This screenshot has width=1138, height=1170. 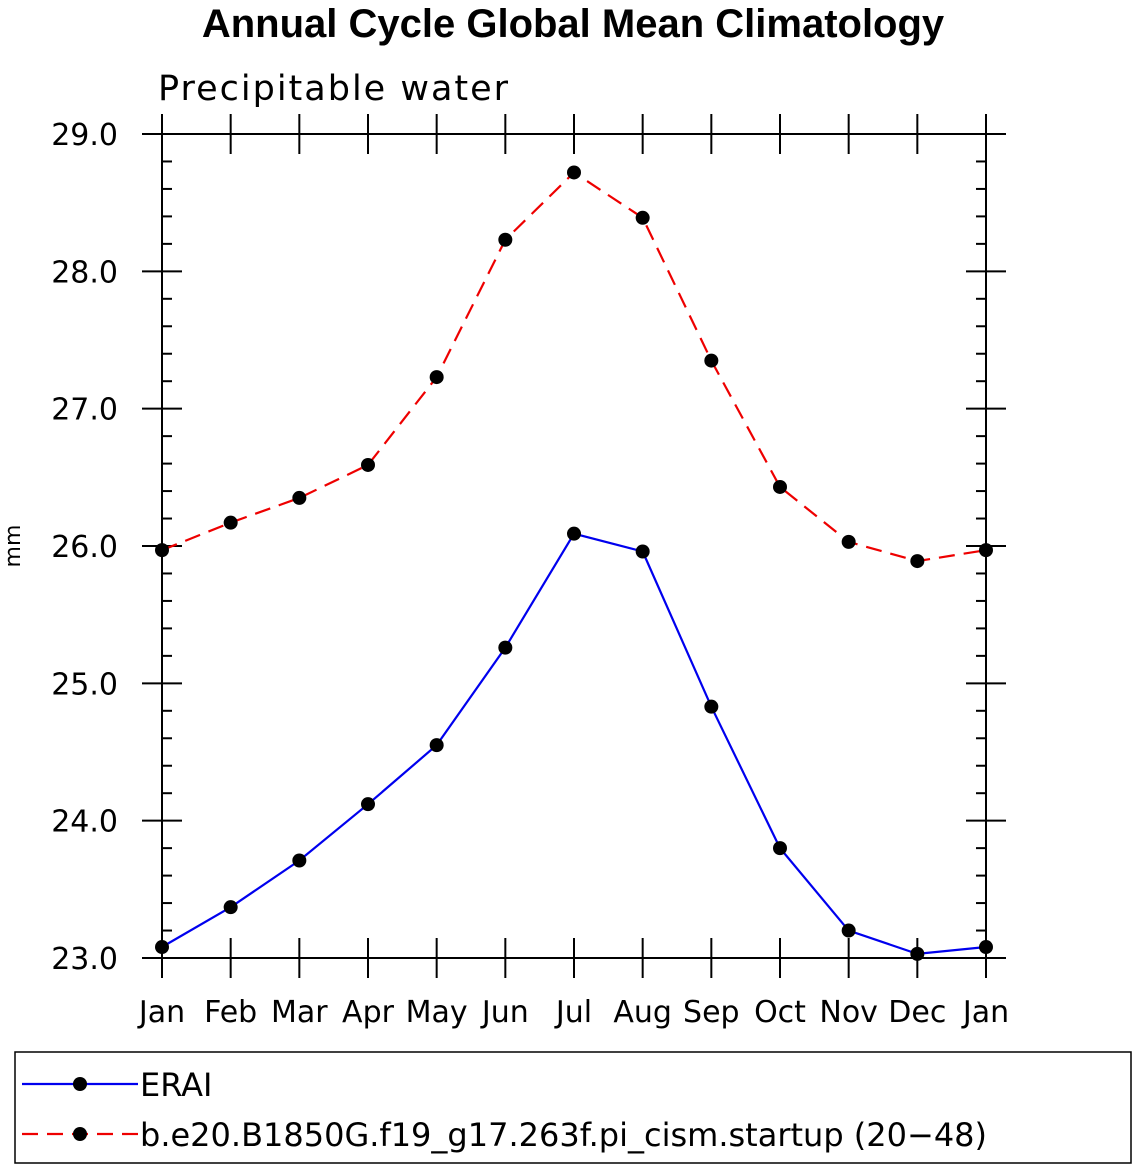 What do you see at coordinates (917, 1012) in the screenshot?
I see `x-tick-label: Dec` at bounding box center [917, 1012].